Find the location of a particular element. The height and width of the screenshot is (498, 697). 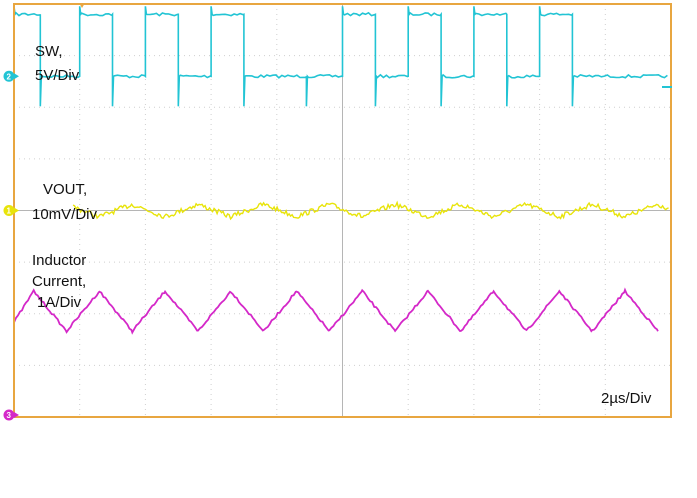

svg-text: 2 is located at coordinates (9, 76).